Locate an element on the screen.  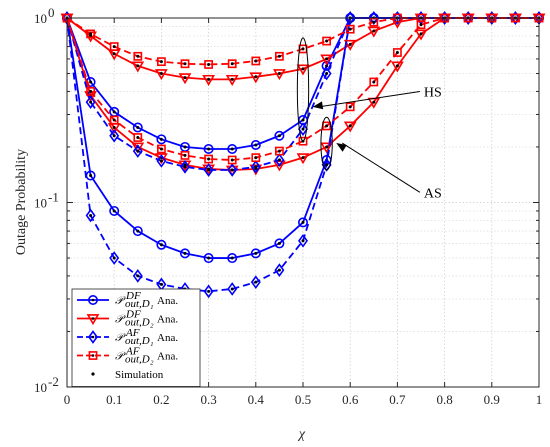
annotation-label: HS is located at coordinates (433, 93).